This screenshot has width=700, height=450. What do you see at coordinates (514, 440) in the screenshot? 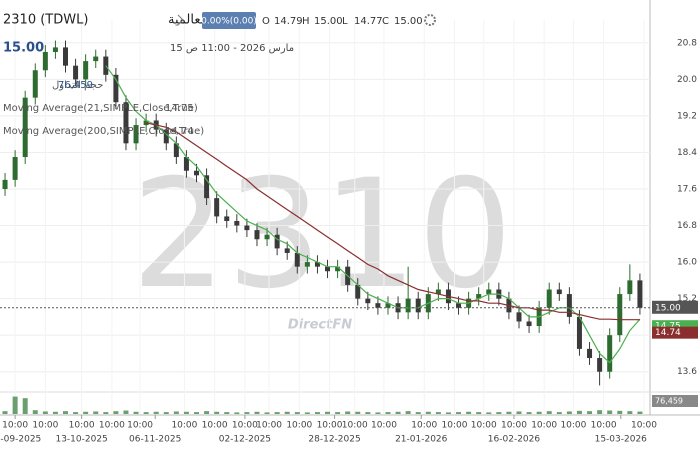
I see `x-date-label: 16-02-2026` at bounding box center [514, 440].